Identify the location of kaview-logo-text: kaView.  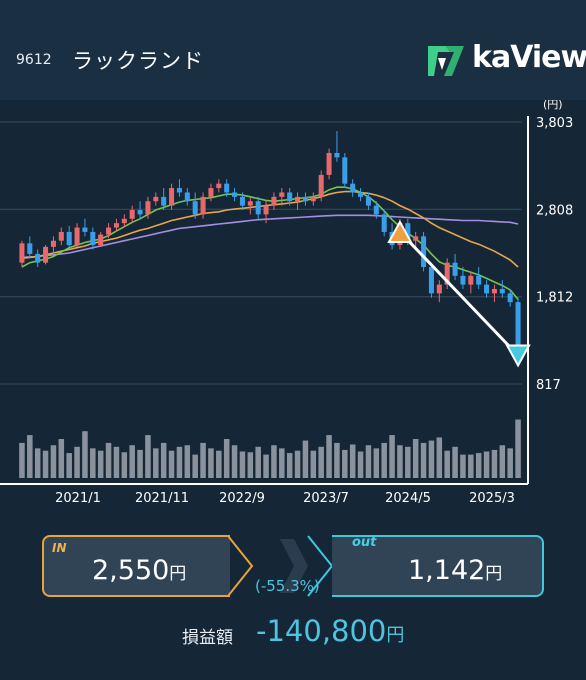
(529, 57).